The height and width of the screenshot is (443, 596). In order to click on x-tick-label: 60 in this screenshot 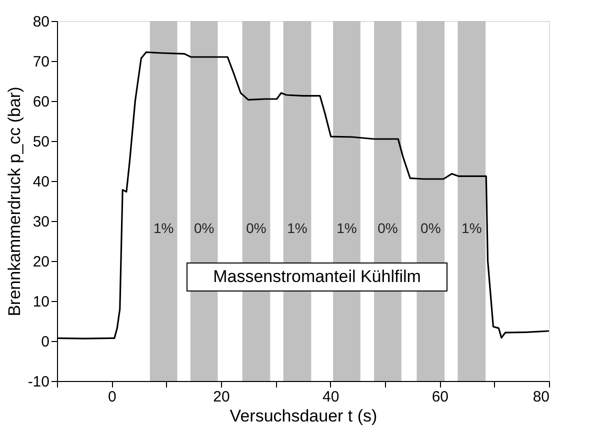, I will do `click(440, 397)`.